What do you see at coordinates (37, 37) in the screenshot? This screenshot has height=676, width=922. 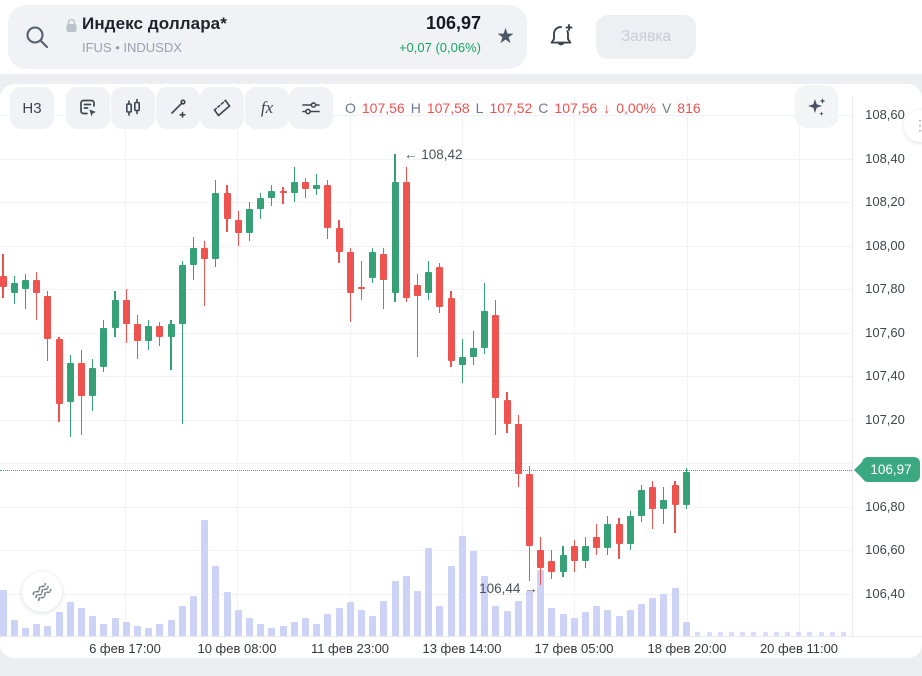 I see `search-icon` at bounding box center [37, 37].